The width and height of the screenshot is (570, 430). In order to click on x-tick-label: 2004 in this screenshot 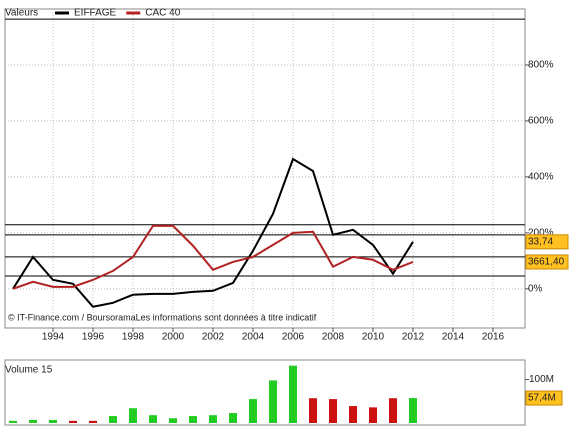, I will do `click(253, 337)`.